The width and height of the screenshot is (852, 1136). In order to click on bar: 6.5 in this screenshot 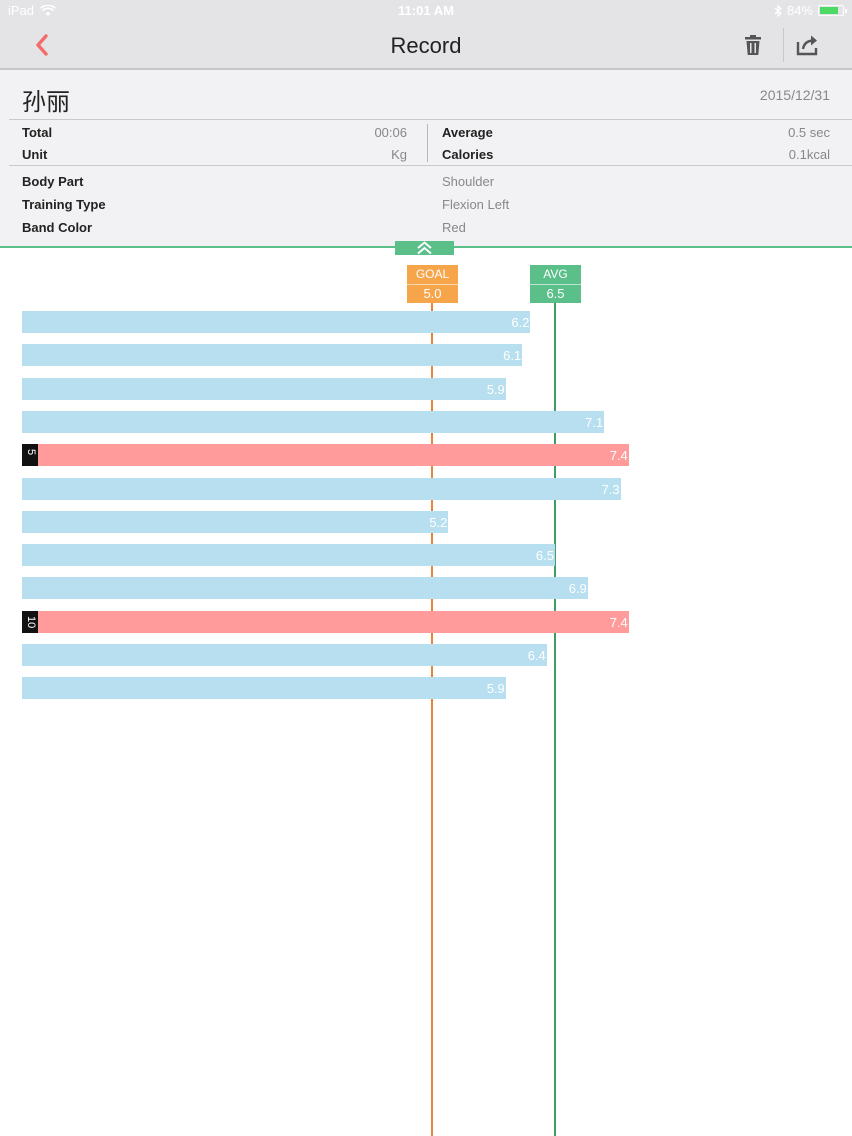, I will do `click(288, 555)`.